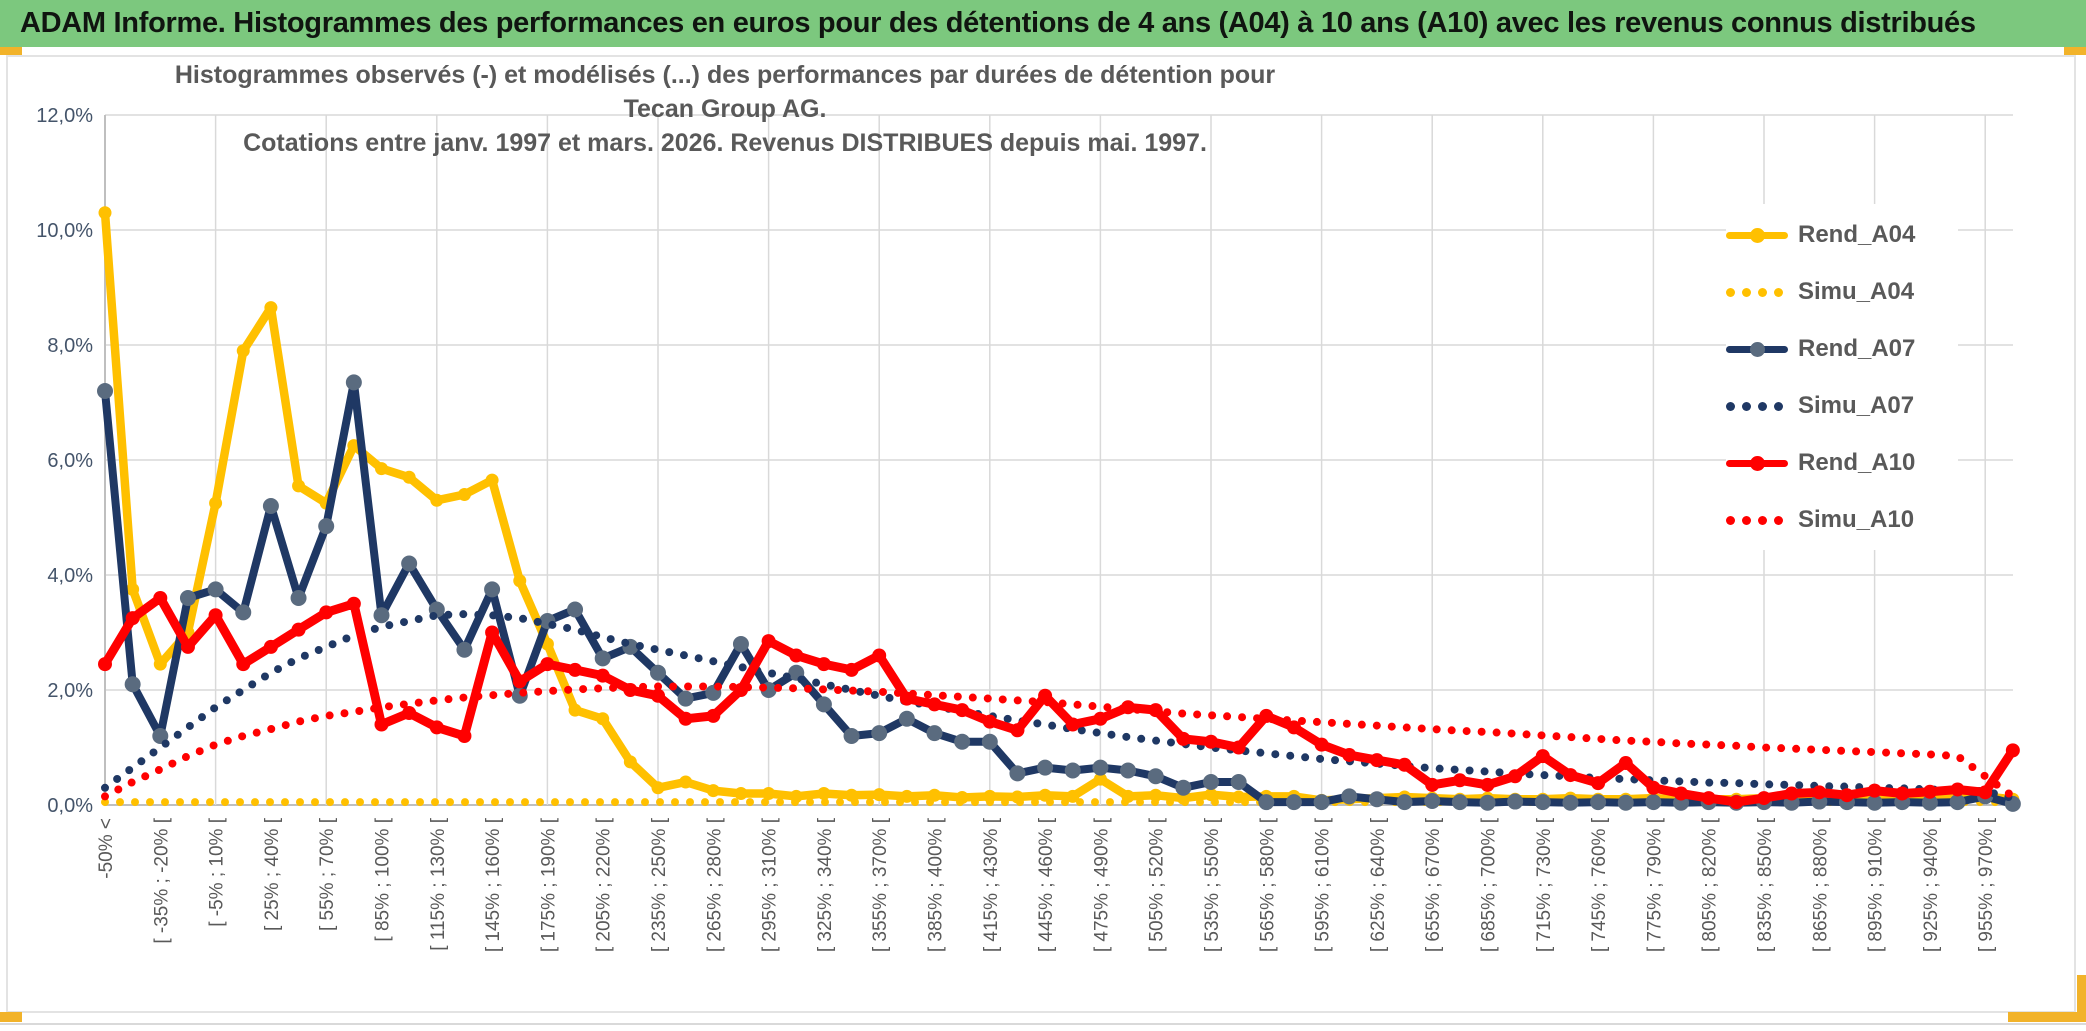 The width and height of the screenshot is (2086, 1031). Describe the element at coordinates (1986, 884) in the screenshot. I see `x-tick-label: [ 955% ; 970% [` at that location.